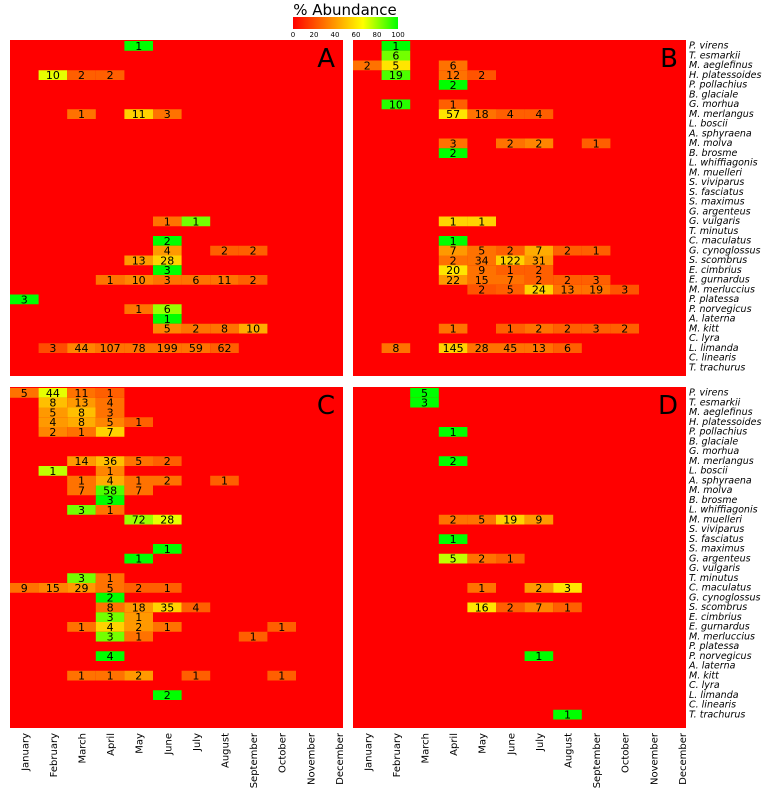  Describe the element at coordinates (335, 35) in the screenshot. I see `colorbar-tick: 40` at that location.